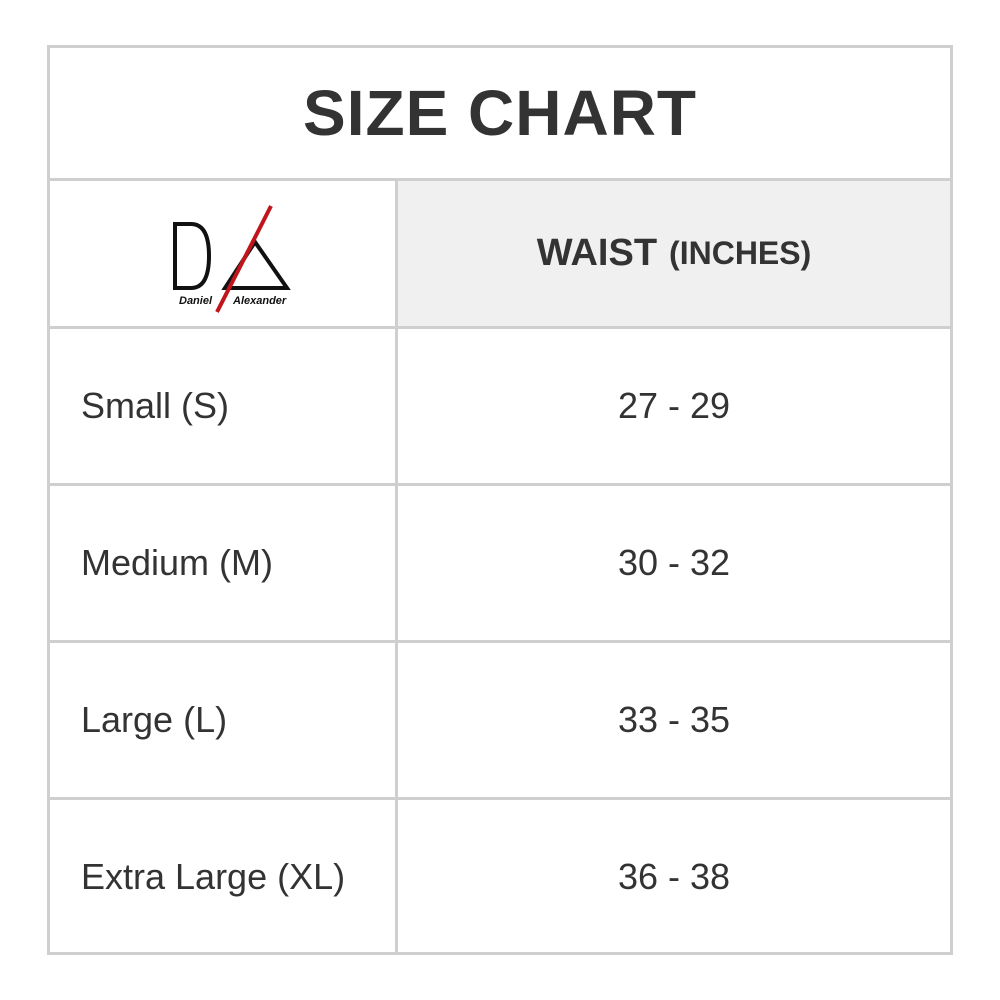 This screenshot has width=1000, height=1000. Describe the element at coordinates (674, 405) in the screenshot. I see `waist-cell: 27 - 29` at that location.